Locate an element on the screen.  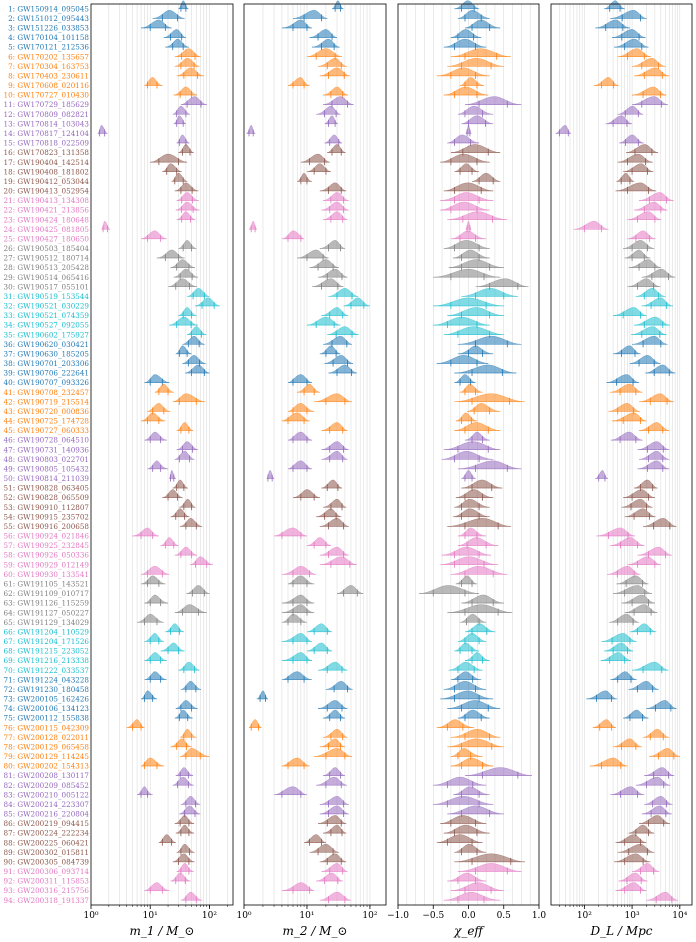
event-label: 22: GW190421_213856 is located at coordinates (47, 210).